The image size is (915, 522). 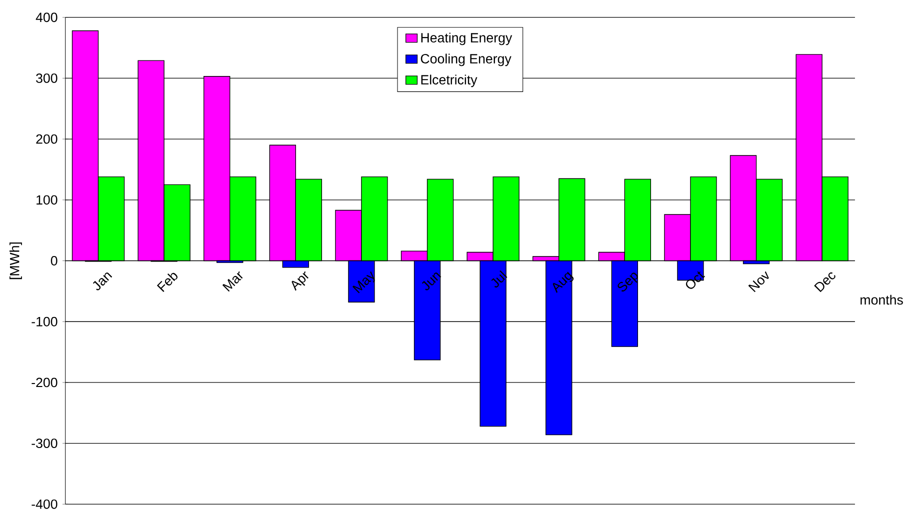 I want to click on y-tick-label: -300, so click(x=45, y=443).